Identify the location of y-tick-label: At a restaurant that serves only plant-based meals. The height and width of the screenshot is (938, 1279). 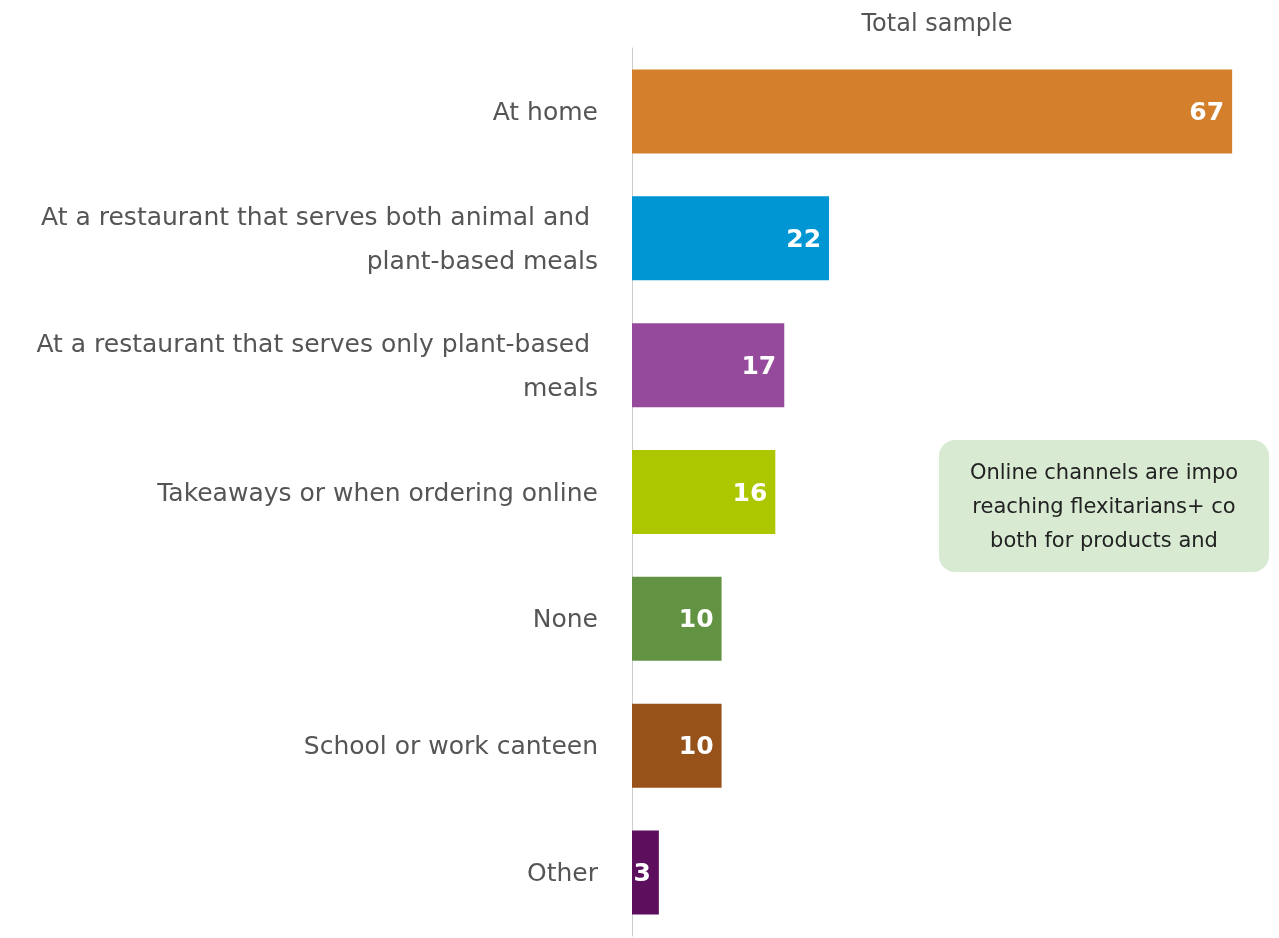
(317, 365).